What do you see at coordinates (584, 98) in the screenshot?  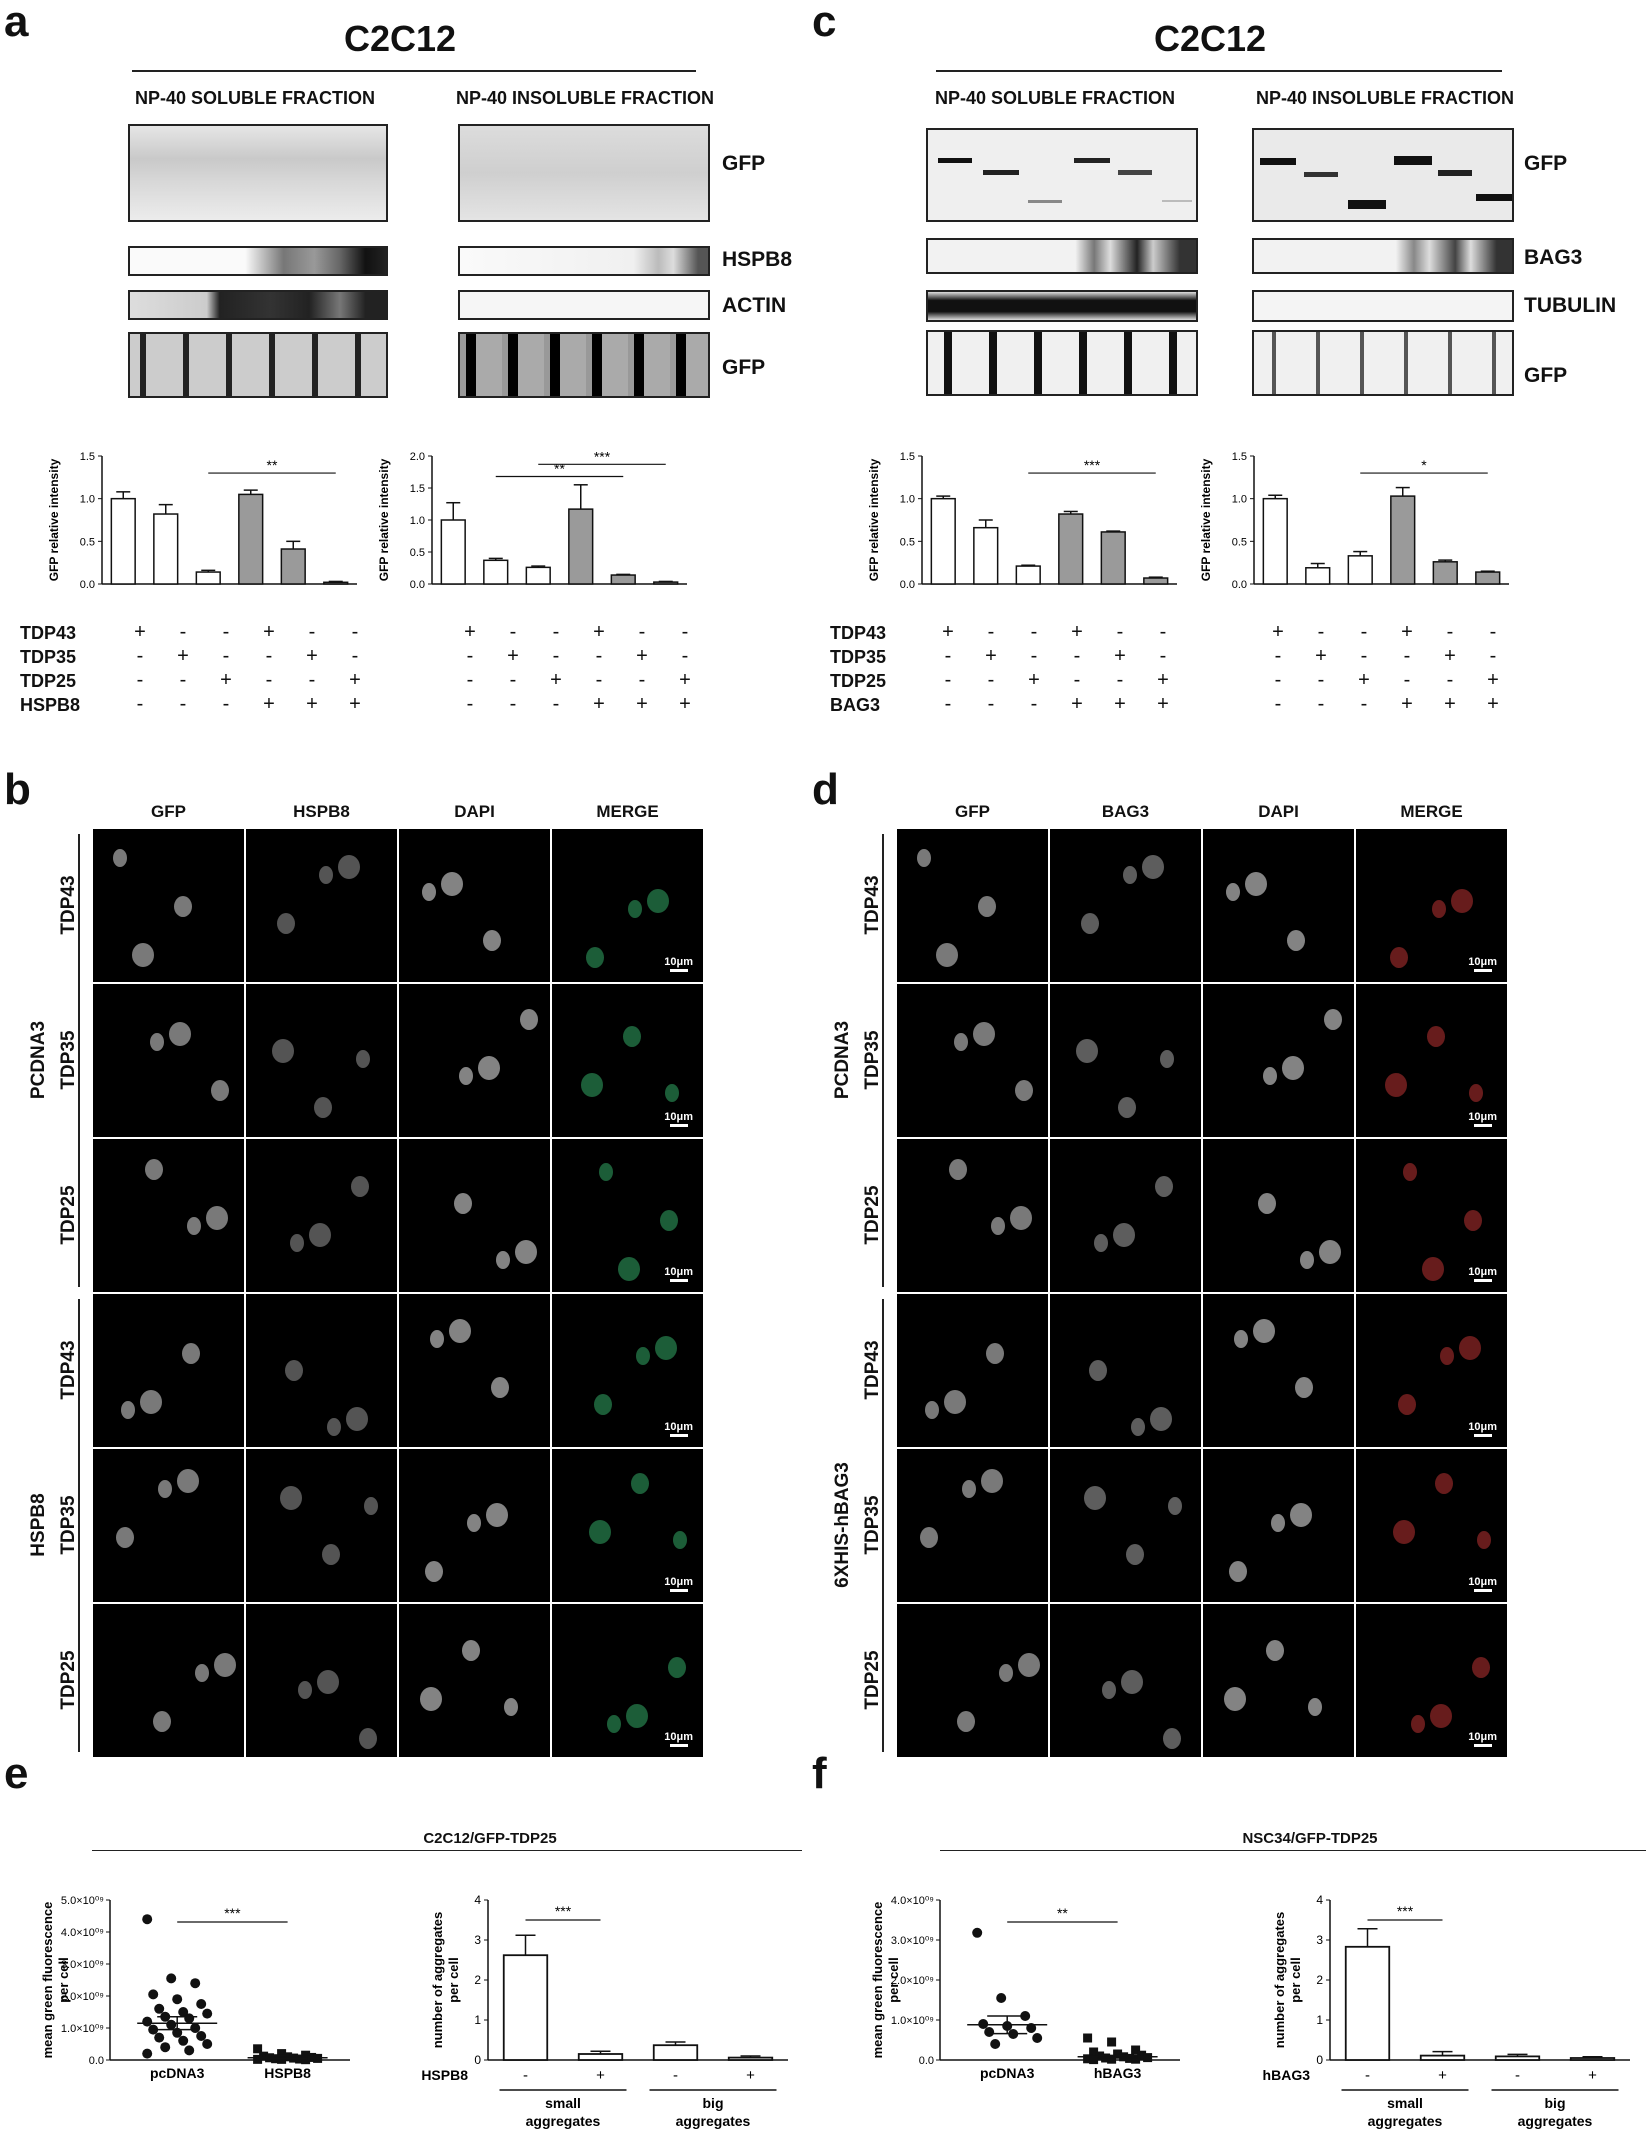 I see `blot-a-insoluble-label: NP-40 INSOLUBLE FRACTION` at bounding box center [584, 98].